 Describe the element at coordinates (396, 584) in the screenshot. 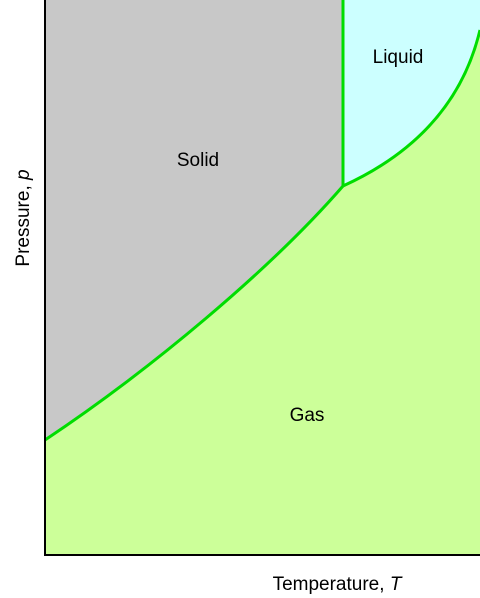

I see `x-axis-variable: T` at that location.